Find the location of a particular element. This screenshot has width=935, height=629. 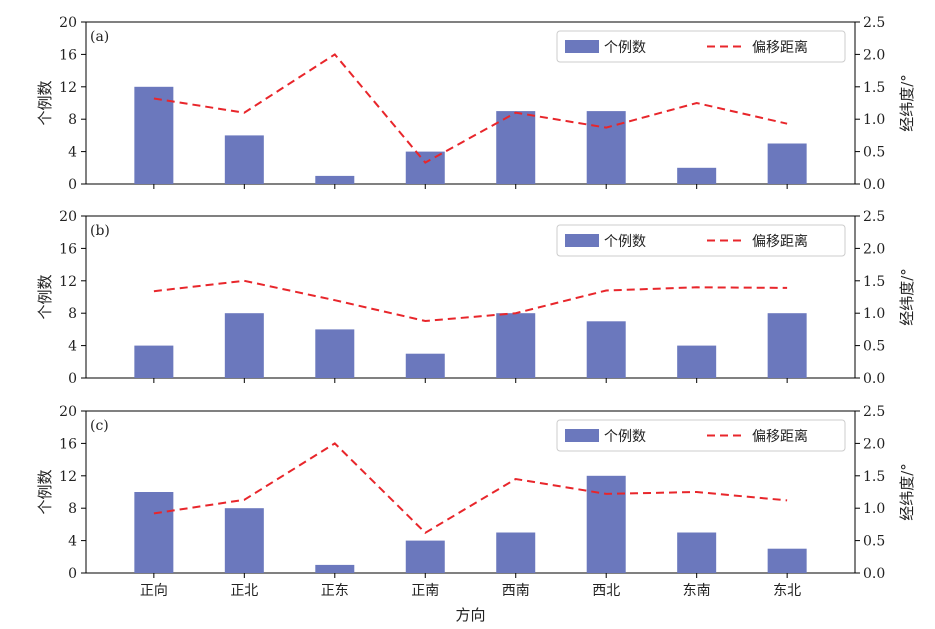

panel-label: (c) is located at coordinates (99, 426).